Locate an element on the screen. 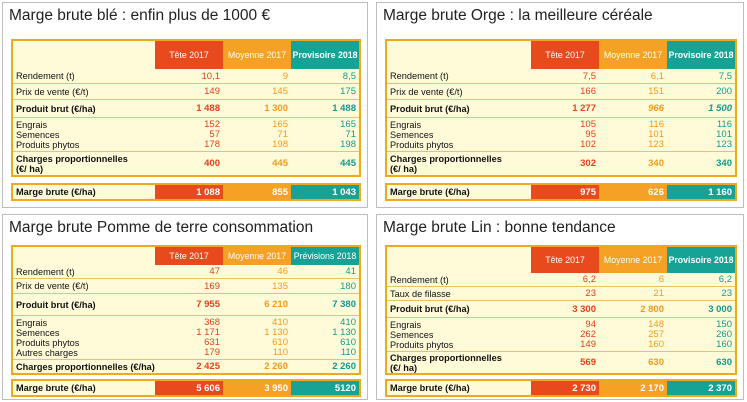  cell-value: 135 is located at coordinates (280, 286).